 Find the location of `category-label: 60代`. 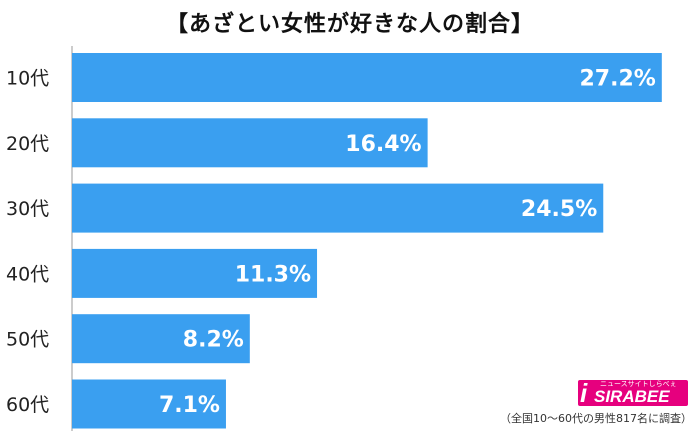

category-label: 60代 is located at coordinates (27, 405).